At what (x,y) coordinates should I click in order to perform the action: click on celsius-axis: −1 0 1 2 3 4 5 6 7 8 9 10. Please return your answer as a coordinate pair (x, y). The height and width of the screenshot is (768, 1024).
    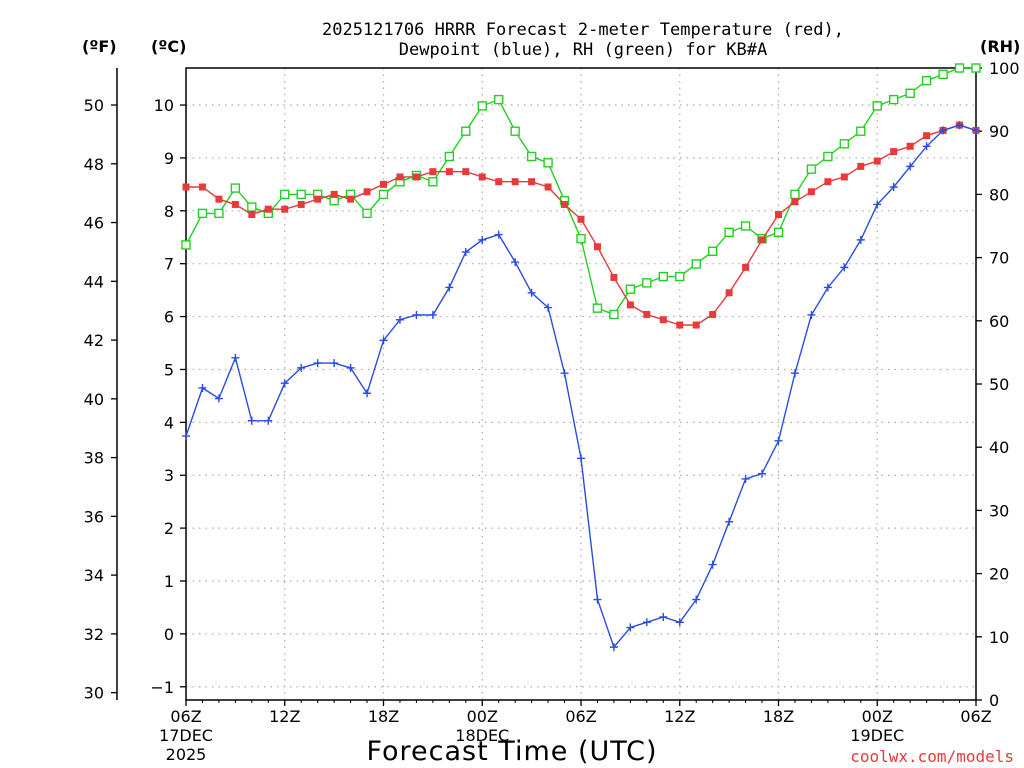
    Looking at the image, I should click on (168, 396).